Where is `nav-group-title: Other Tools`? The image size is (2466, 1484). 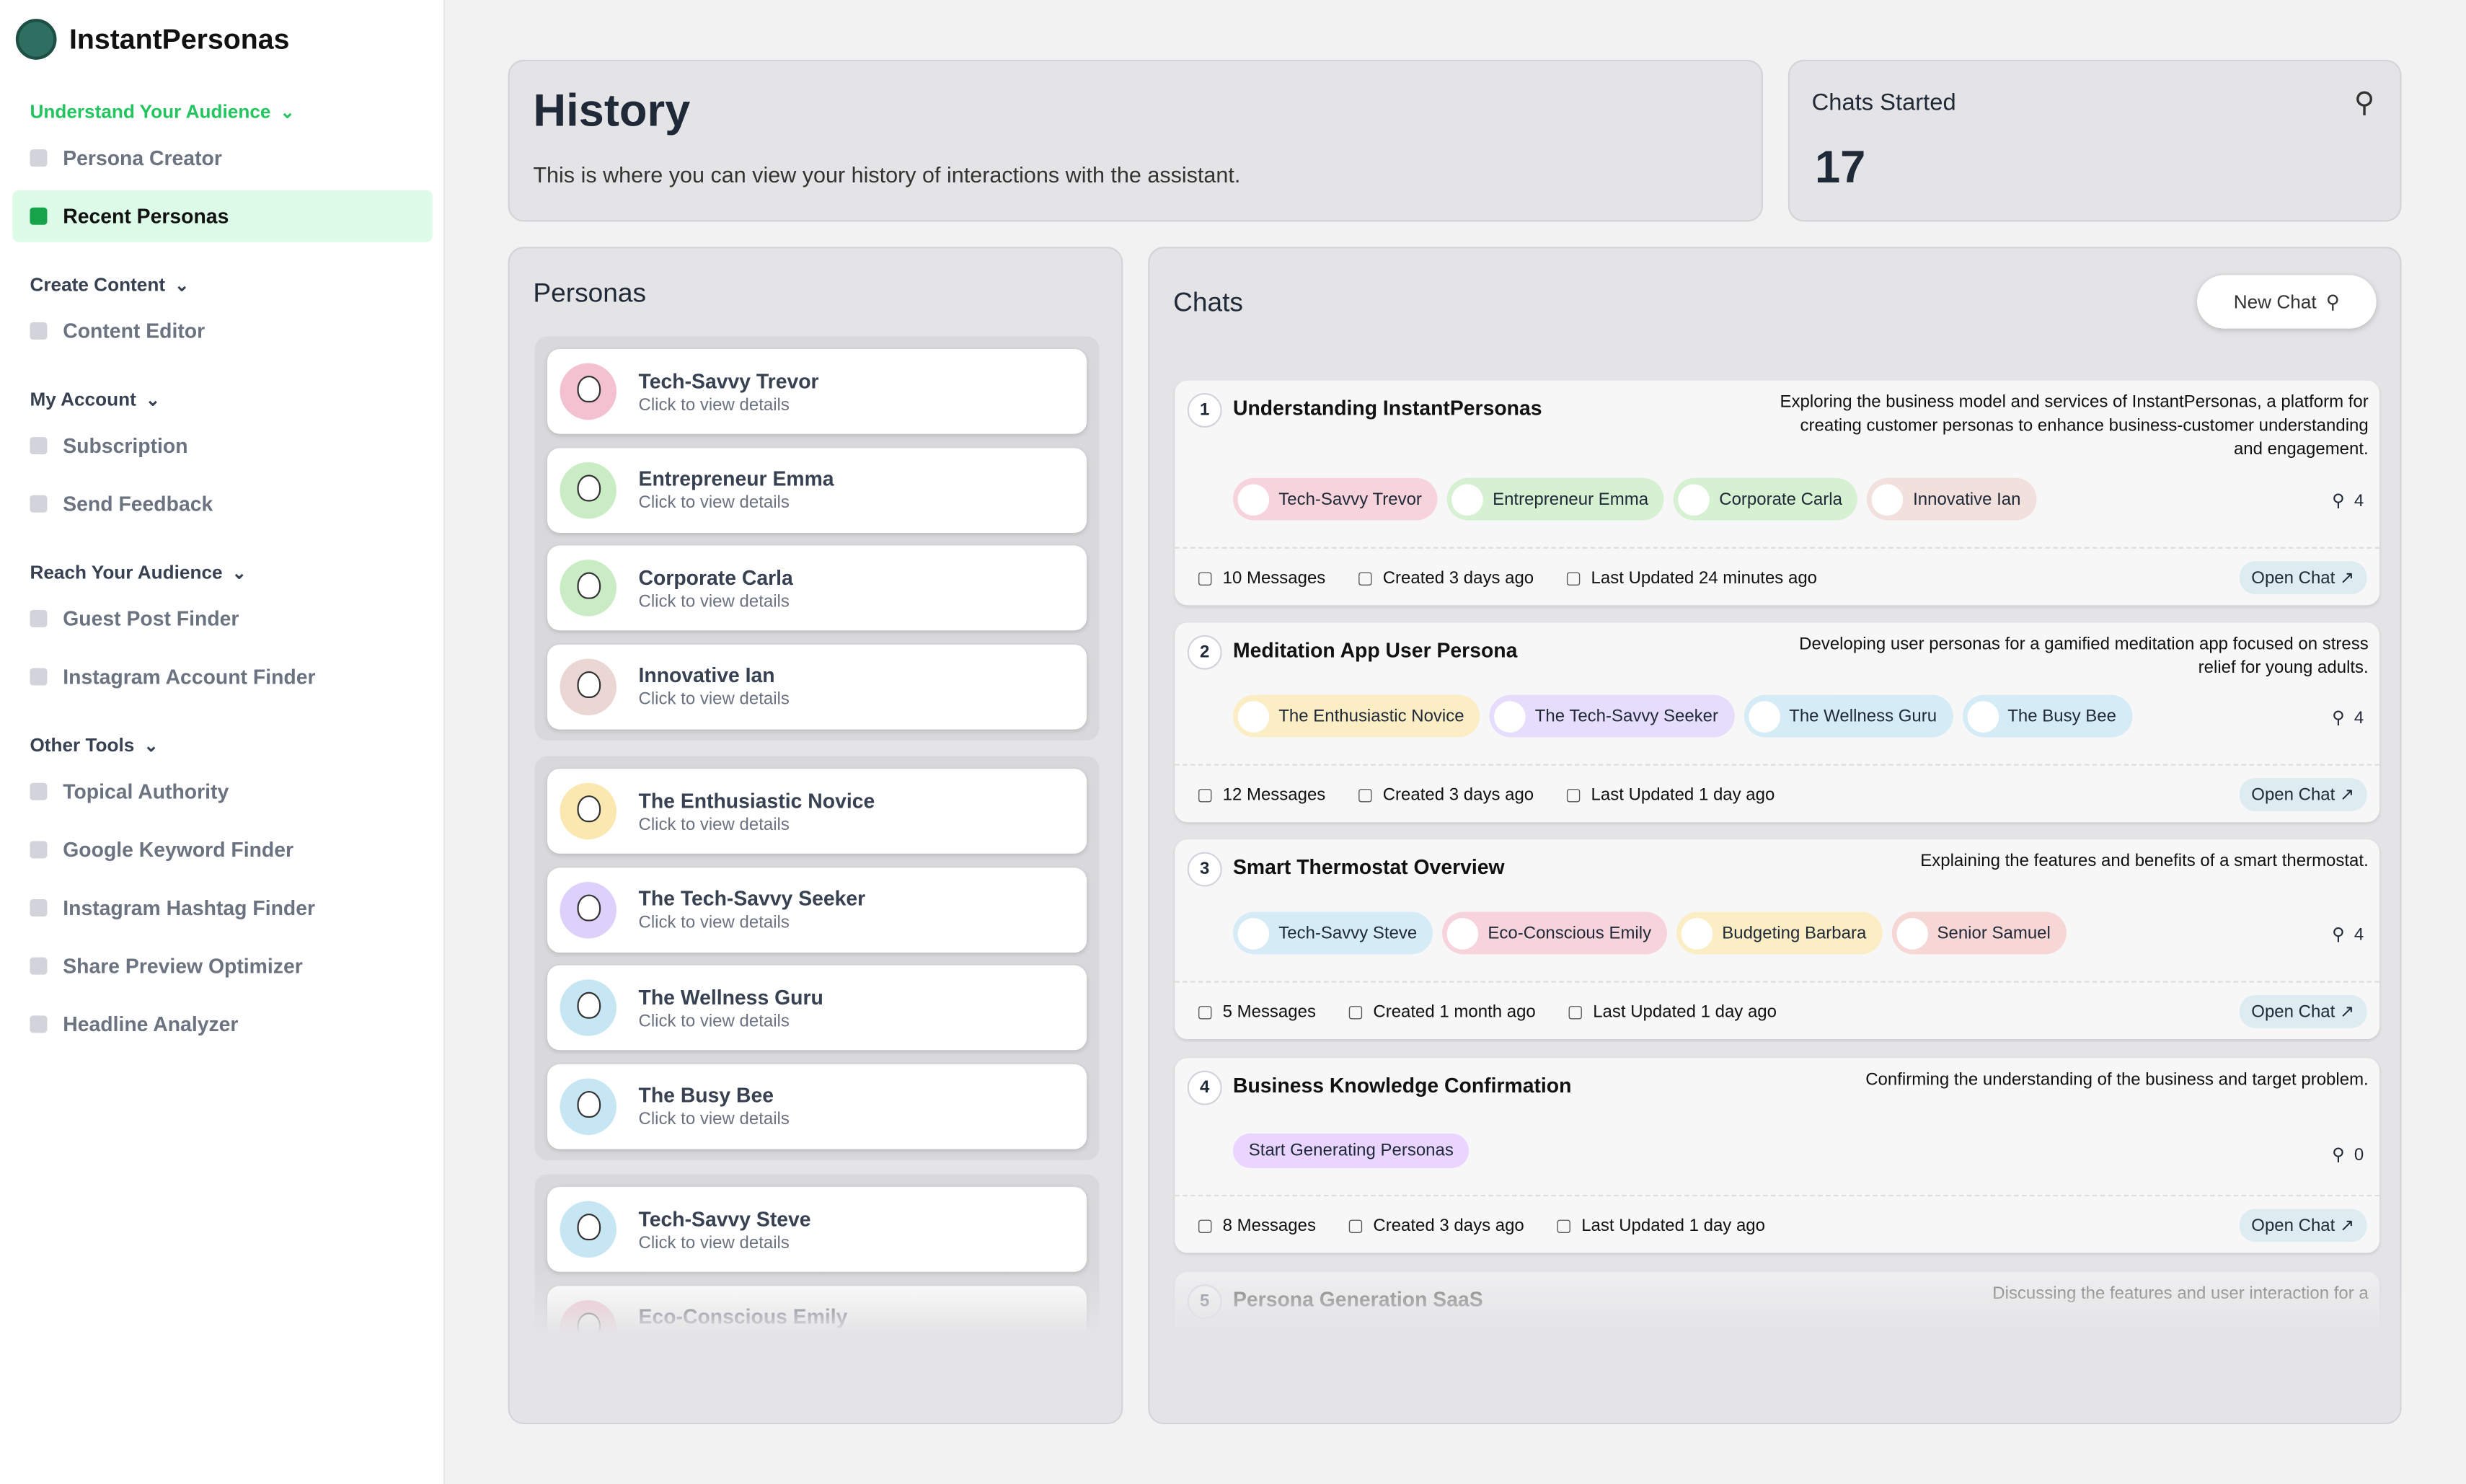 nav-group-title: Other Tools is located at coordinates (223, 745).